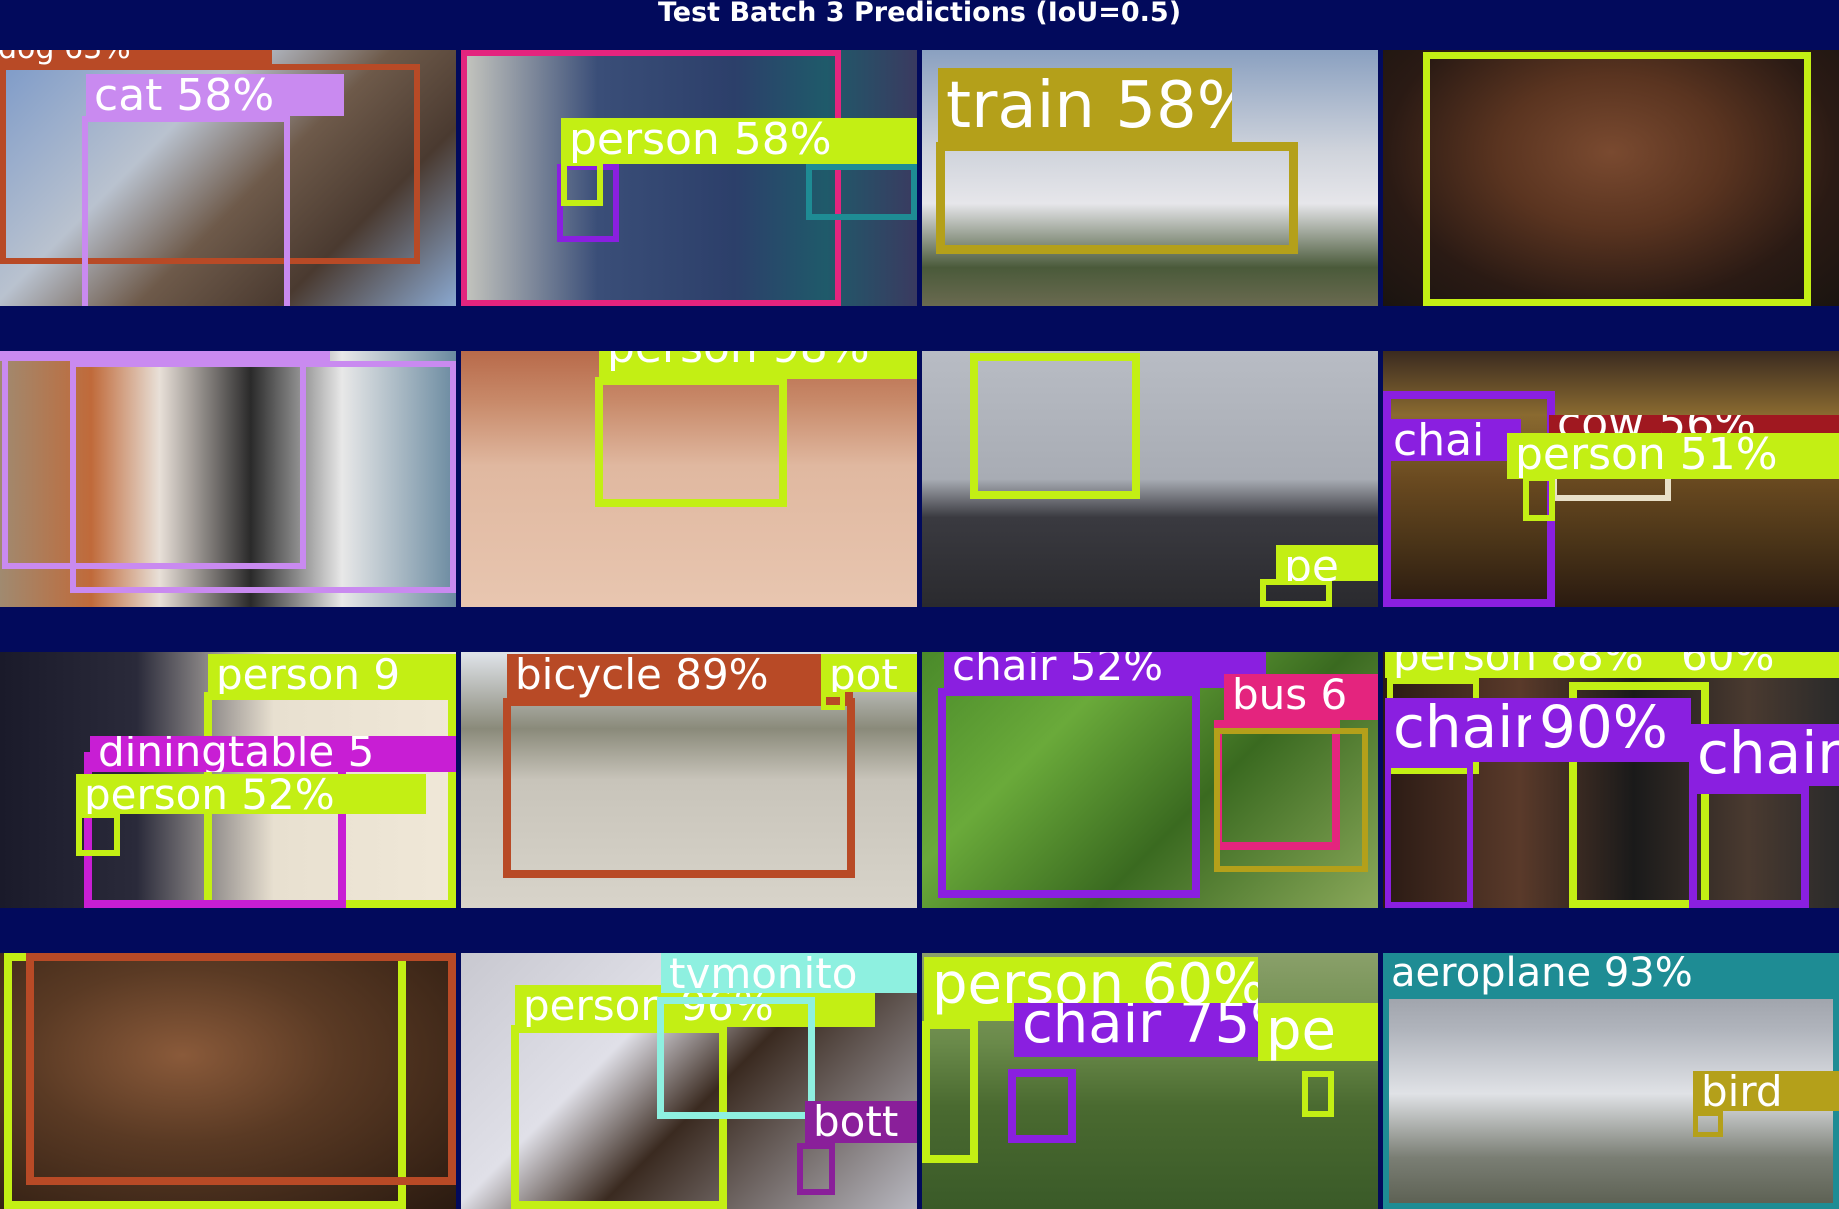 The image size is (1839, 1209). Describe the element at coordinates (1139, 1030) in the screenshot. I see `chair-label: chair 75%` at that location.